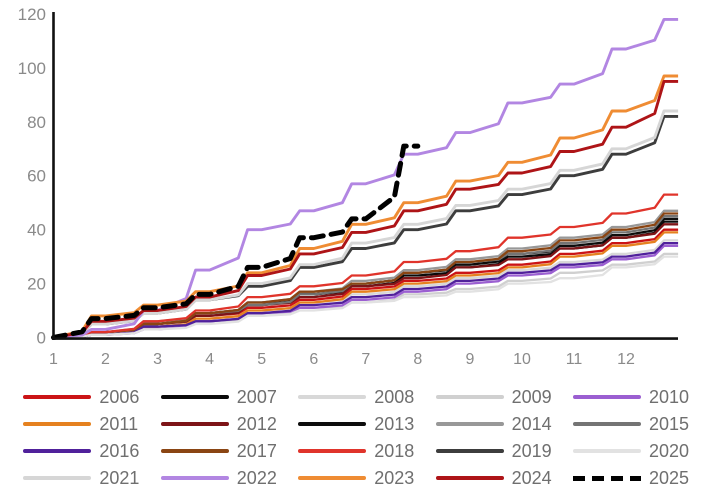  I want to click on legend-item-2025: 2025, so click(627, 478).